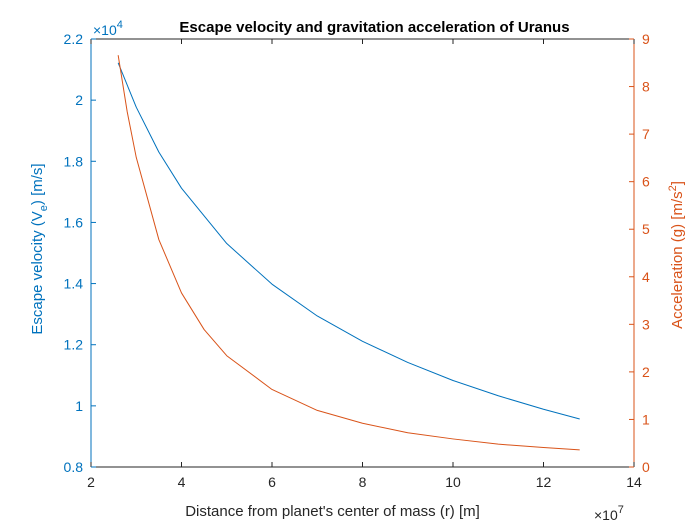 The height and width of the screenshot is (525, 700). I want to click on right-y-axis-label: Acceleration (g) [m/s2], so click(676, 255).